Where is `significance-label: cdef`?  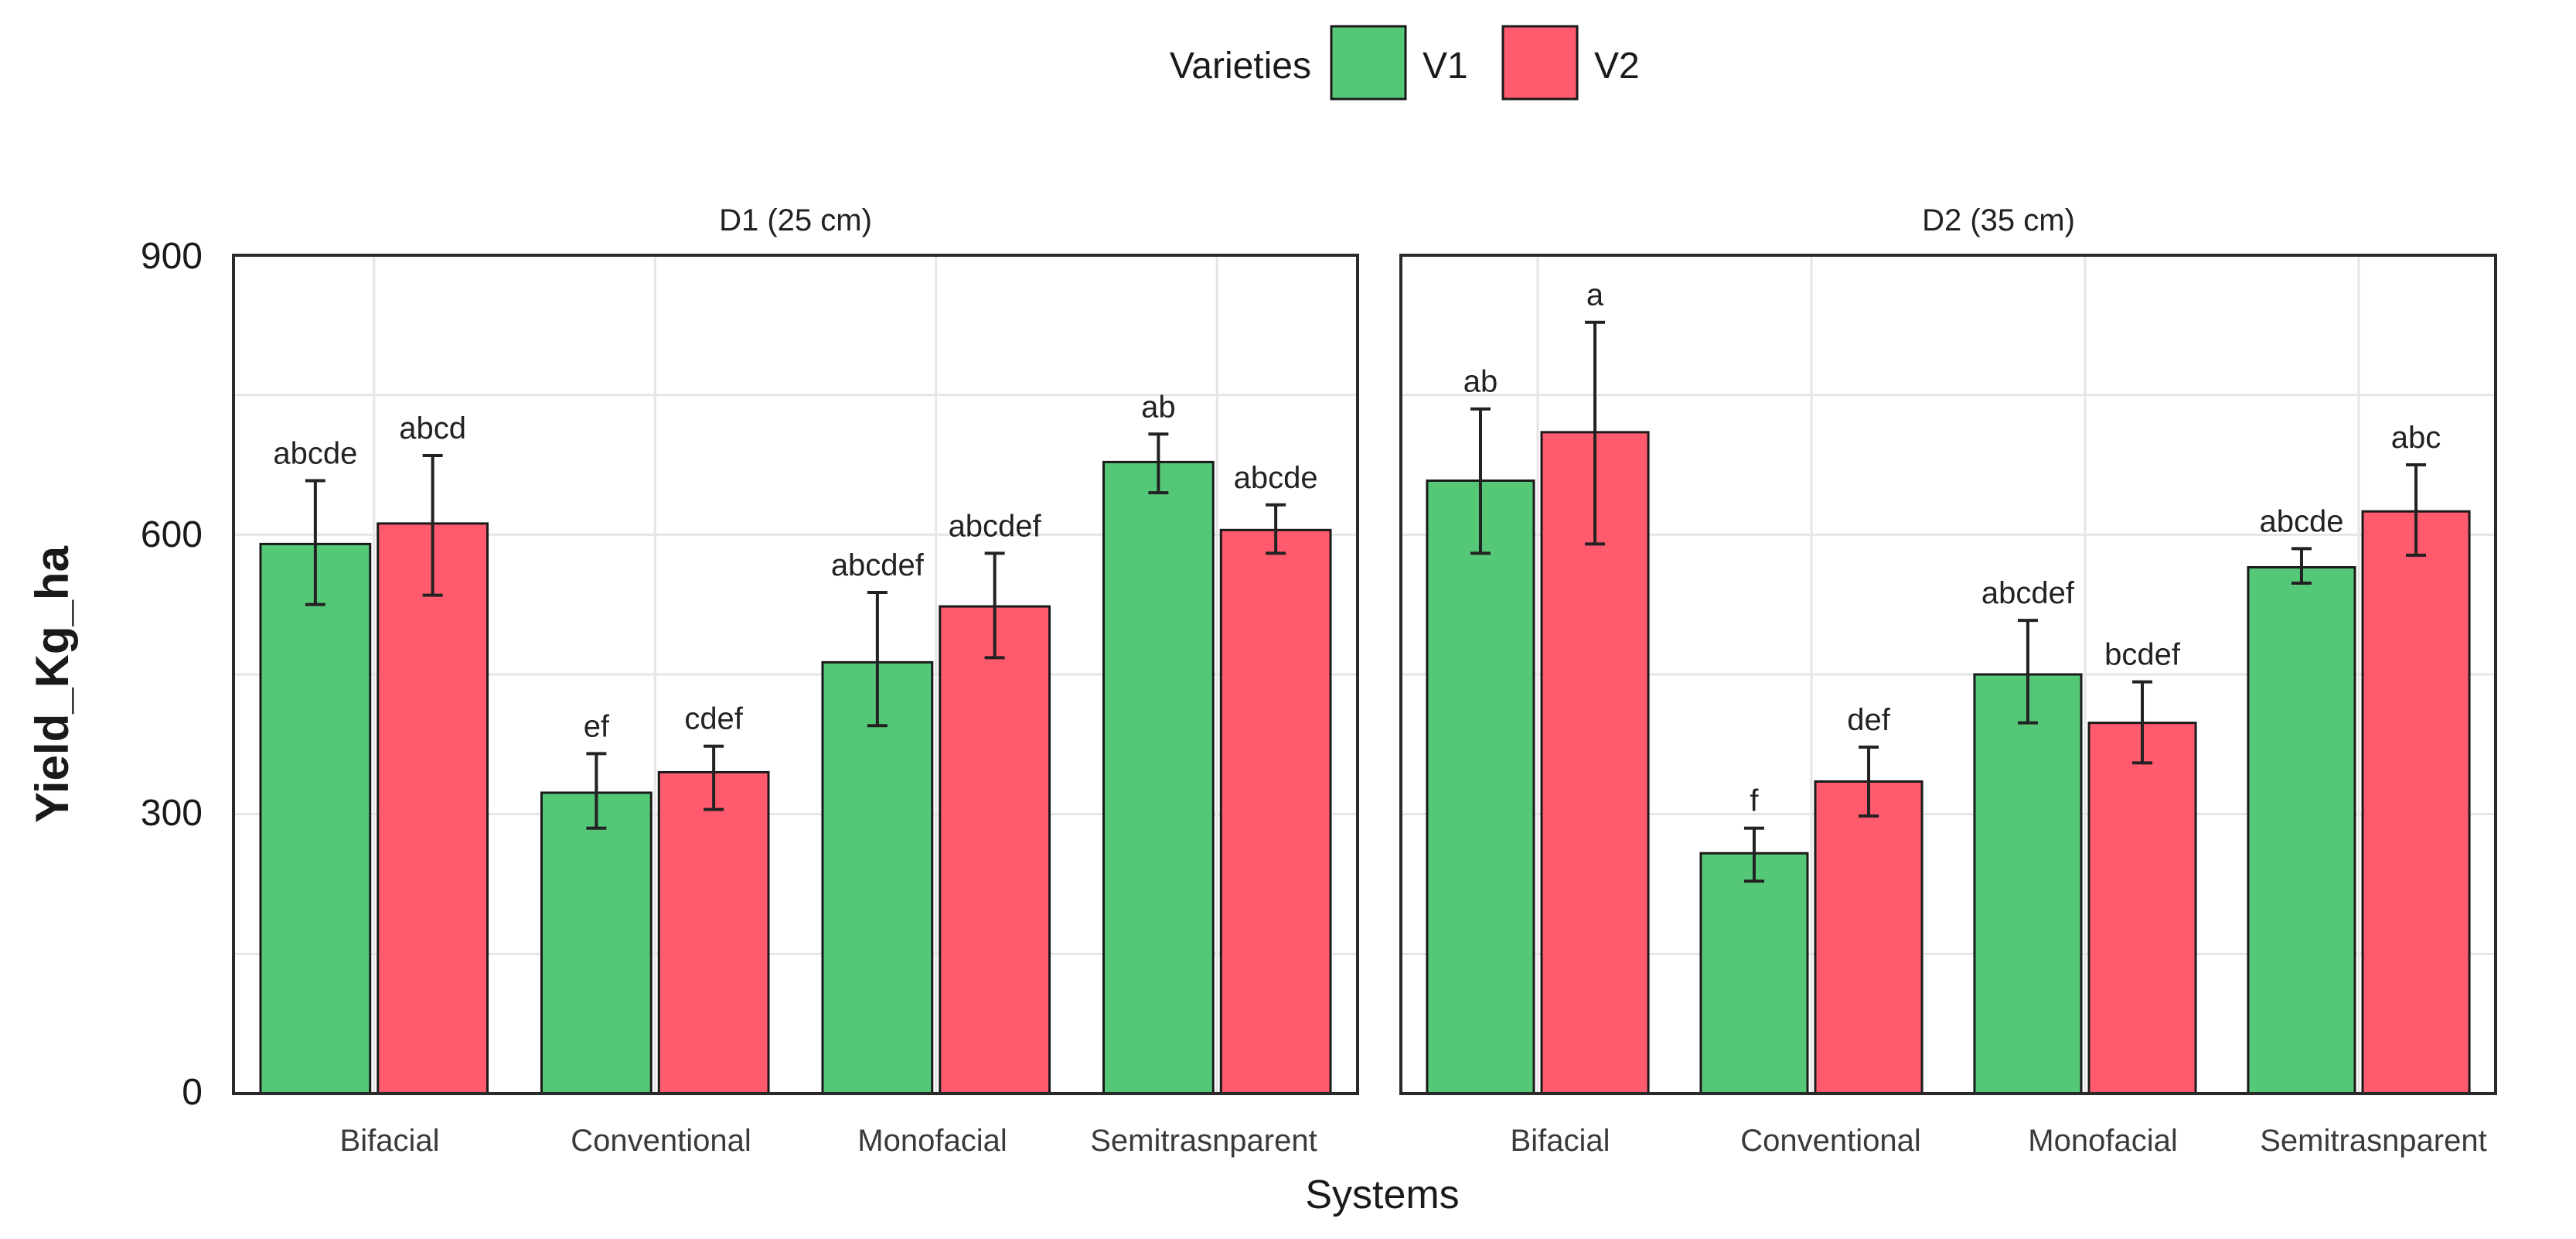
significance-label: cdef is located at coordinates (713, 719).